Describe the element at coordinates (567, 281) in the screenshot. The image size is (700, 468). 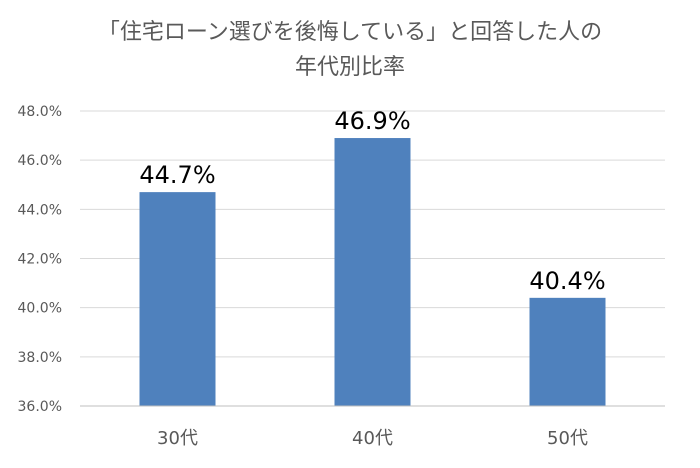
I see `data-label: 40.4%` at that location.